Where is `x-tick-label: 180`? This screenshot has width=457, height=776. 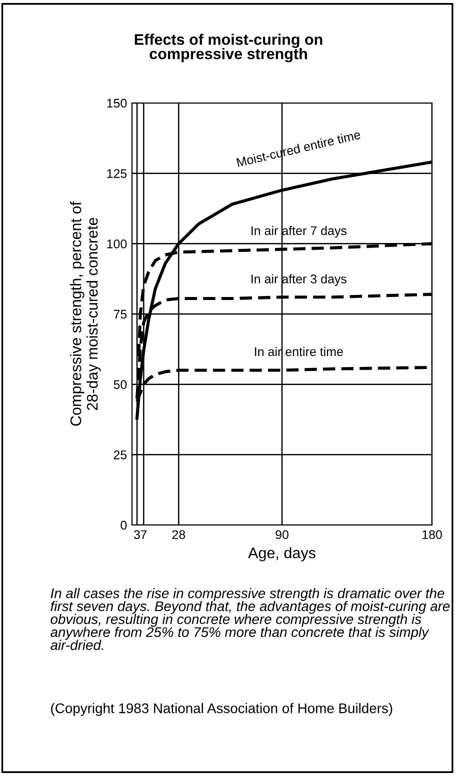 x-tick-label: 180 is located at coordinates (432, 535).